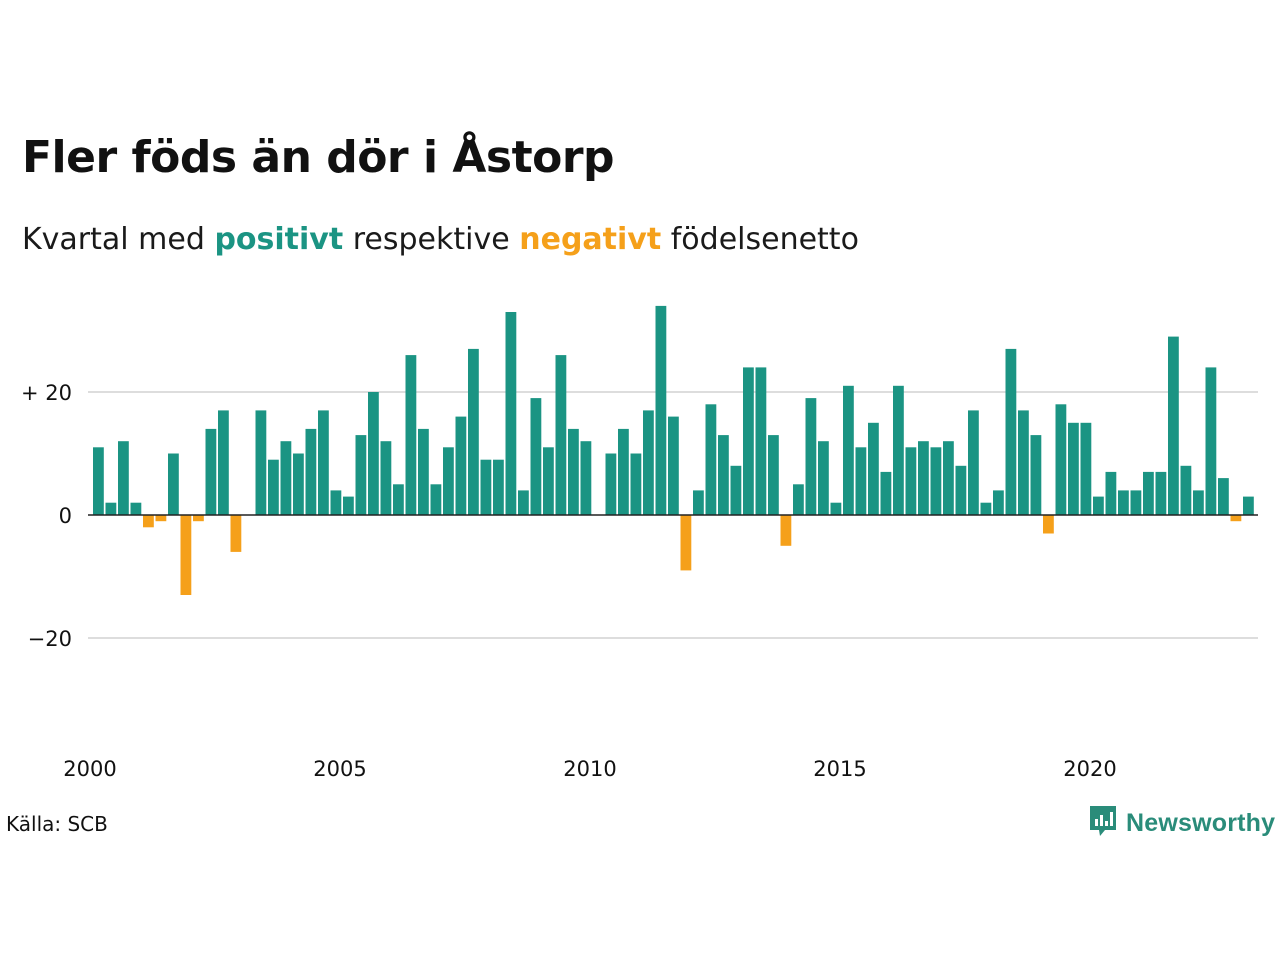  Describe the element at coordinates (1201, 822) in the screenshot. I see `brand-name: Newsworthy` at that location.